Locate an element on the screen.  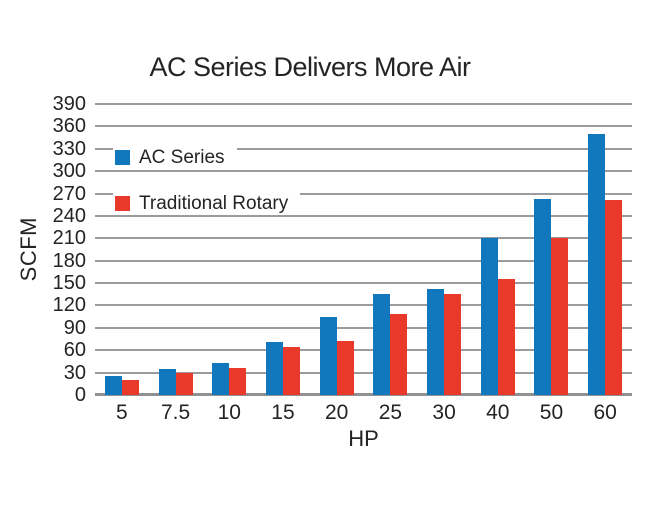
bar-traditional-rotary-10hp is located at coordinates (238, 381).